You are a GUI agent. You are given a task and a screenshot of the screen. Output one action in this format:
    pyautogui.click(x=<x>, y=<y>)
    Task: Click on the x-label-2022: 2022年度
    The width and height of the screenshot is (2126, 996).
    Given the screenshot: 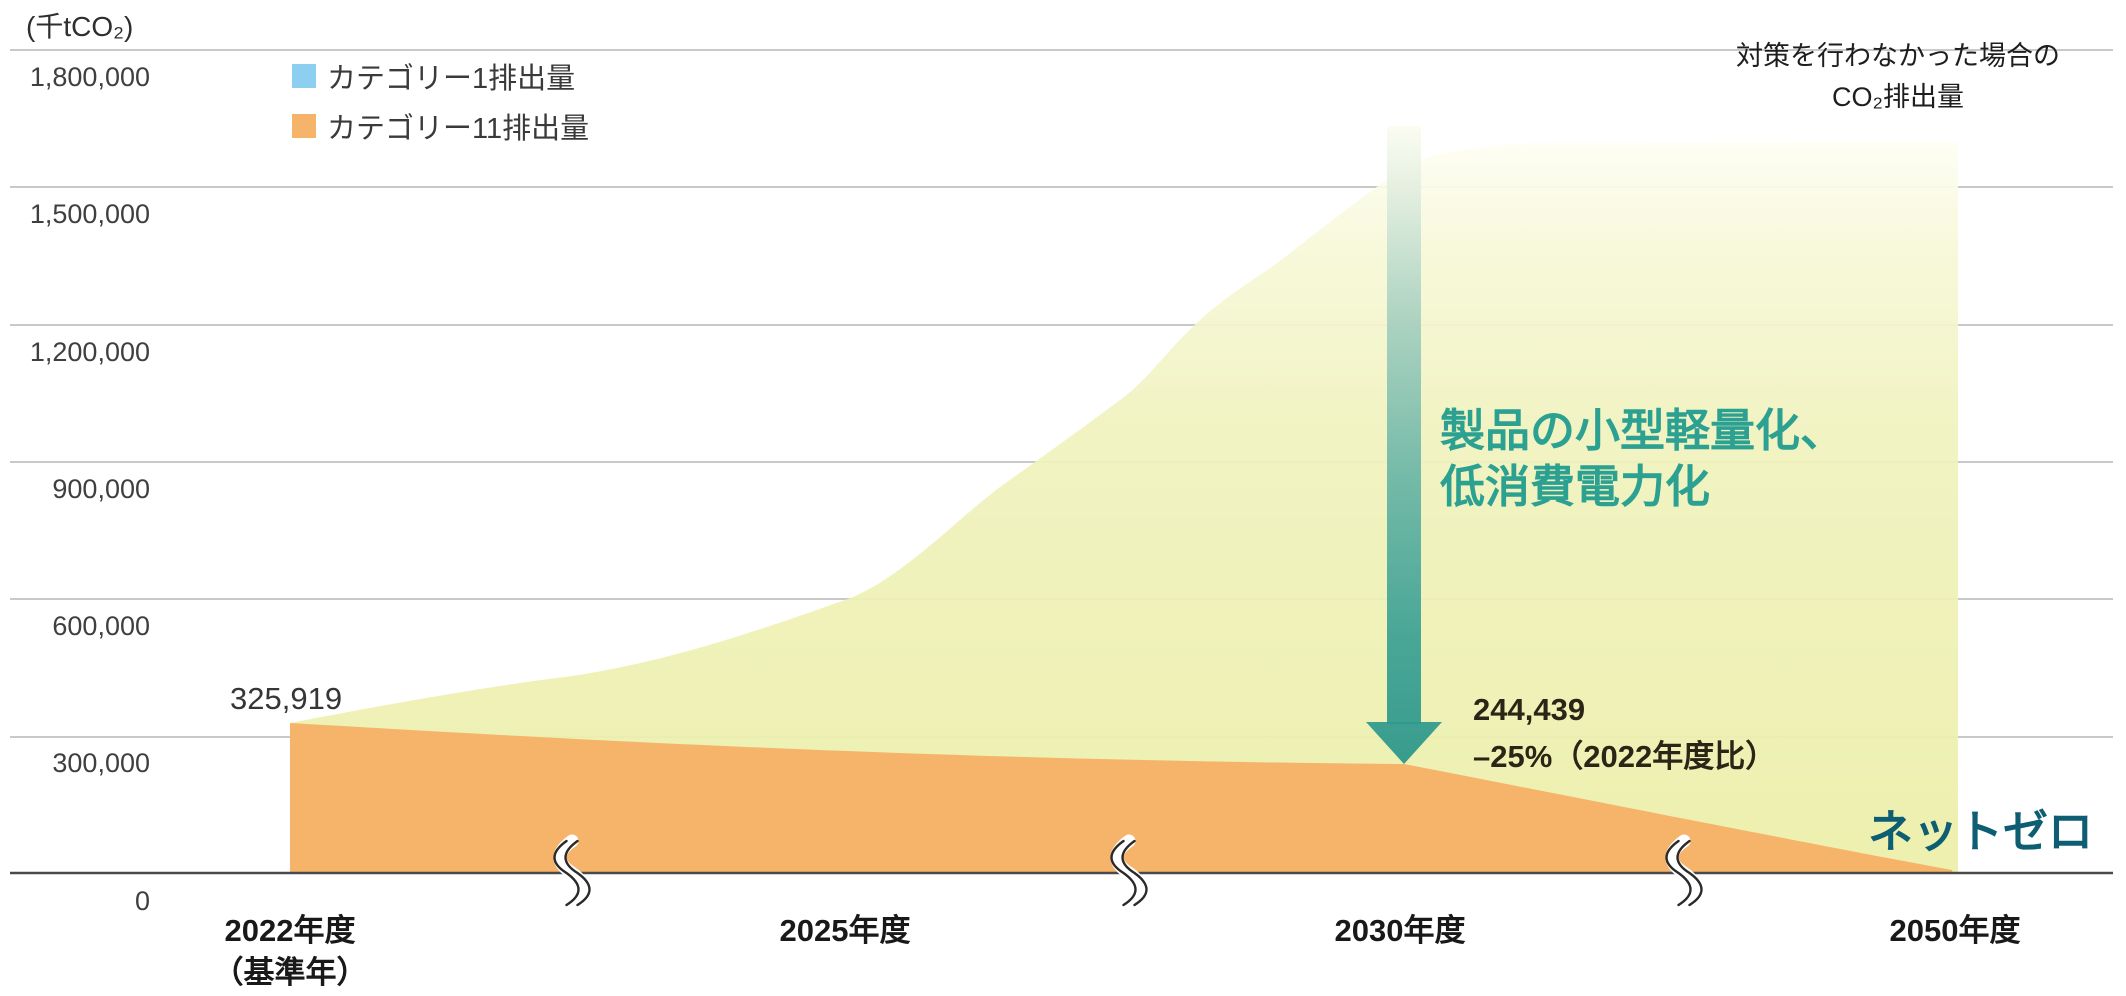 What is the action you would take?
    pyautogui.click(x=290, y=930)
    